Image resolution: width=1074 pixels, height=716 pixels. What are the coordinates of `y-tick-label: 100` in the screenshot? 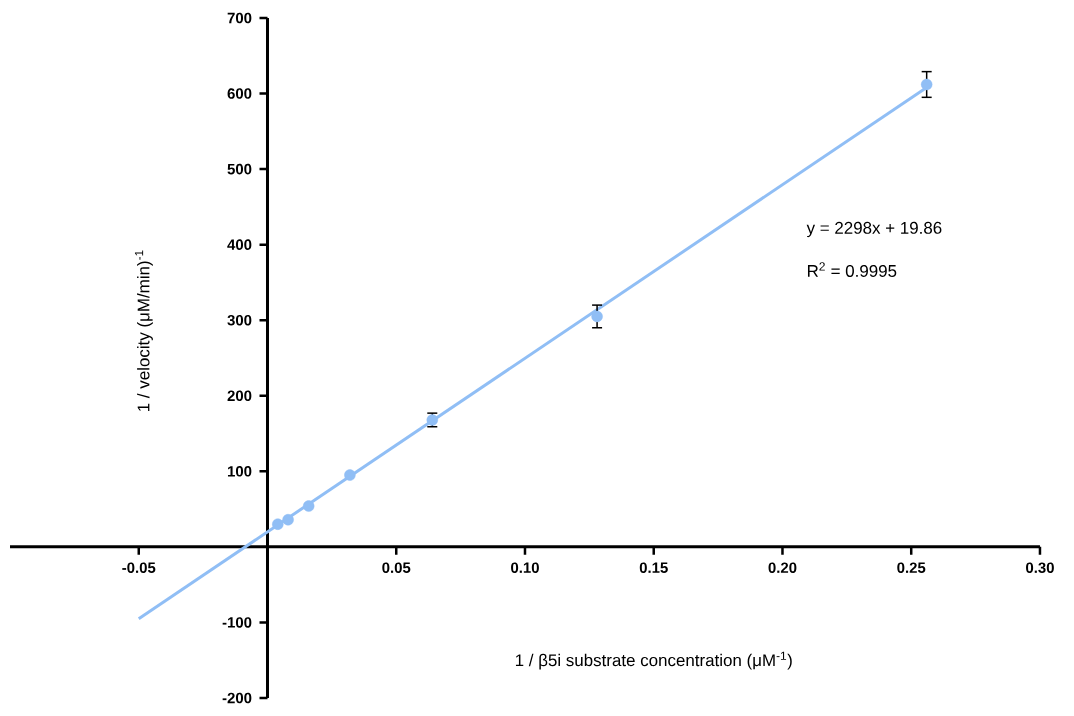 It's located at (239, 471).